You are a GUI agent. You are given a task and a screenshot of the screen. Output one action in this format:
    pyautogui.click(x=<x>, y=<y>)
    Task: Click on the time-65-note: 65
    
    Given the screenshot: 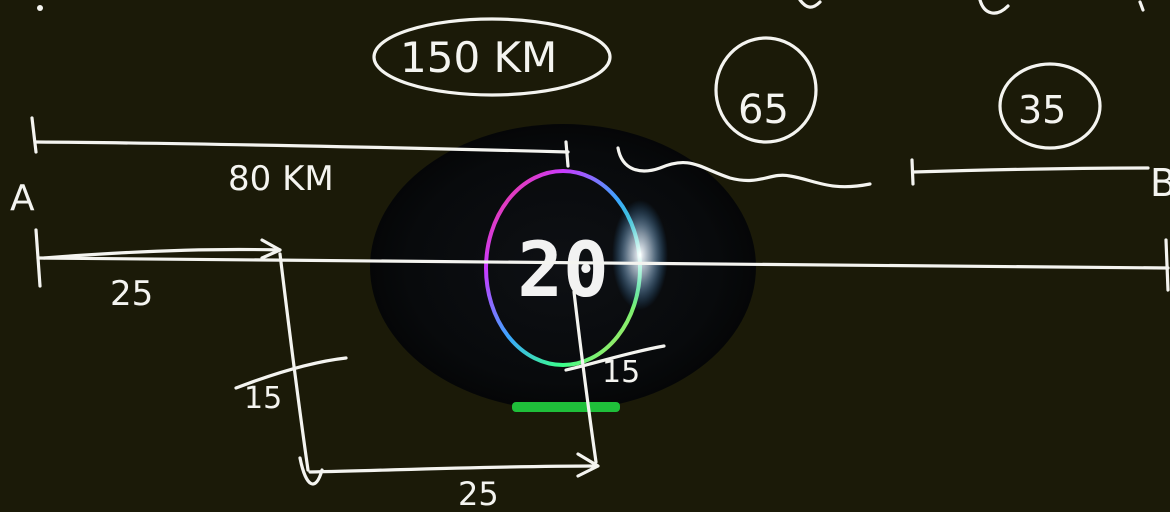 What is the action you would take?
    pyautogui.click(x=766, y=90)
    